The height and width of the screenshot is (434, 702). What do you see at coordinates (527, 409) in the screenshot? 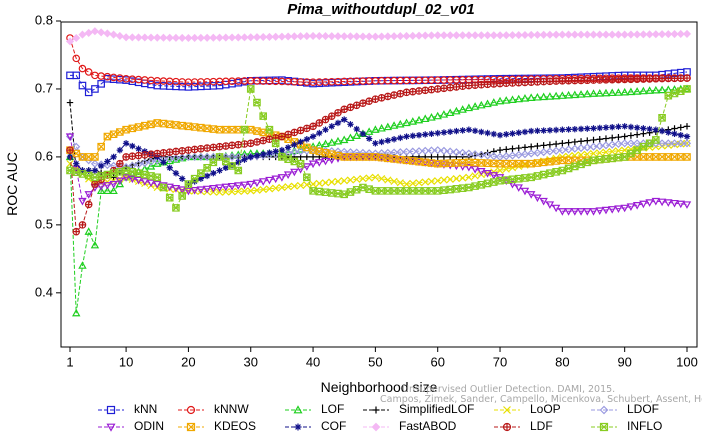
I see `legend-item-loop: LoOP` at bounding box center [527, 409].